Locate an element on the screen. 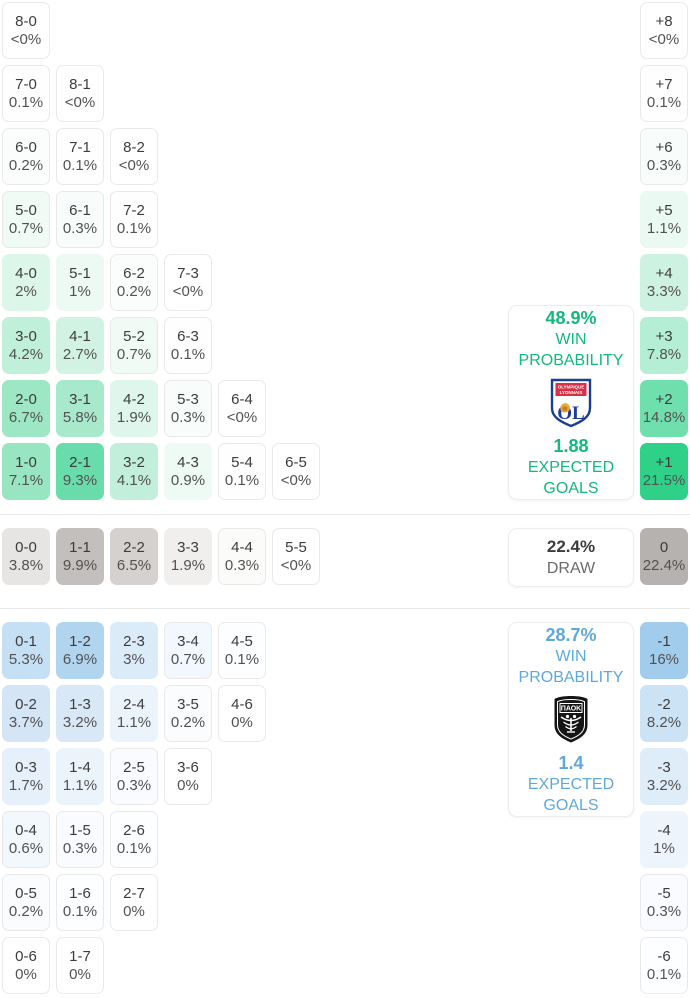 The width and height of the screenshot is (690, 998). score-label: 0 is located at coordinates (664, 547).